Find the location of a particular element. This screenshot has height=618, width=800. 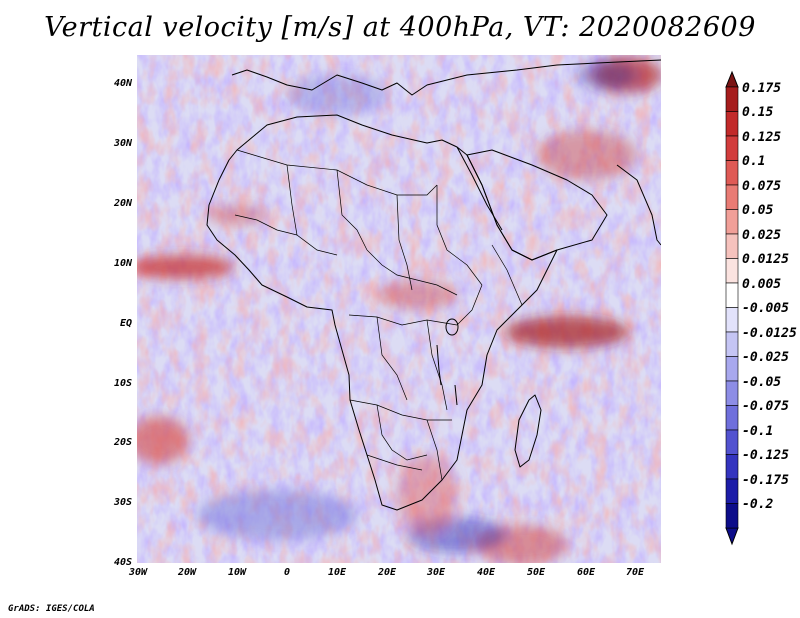

colorbar-label: 0.025 is located at coordinates (762, 235).